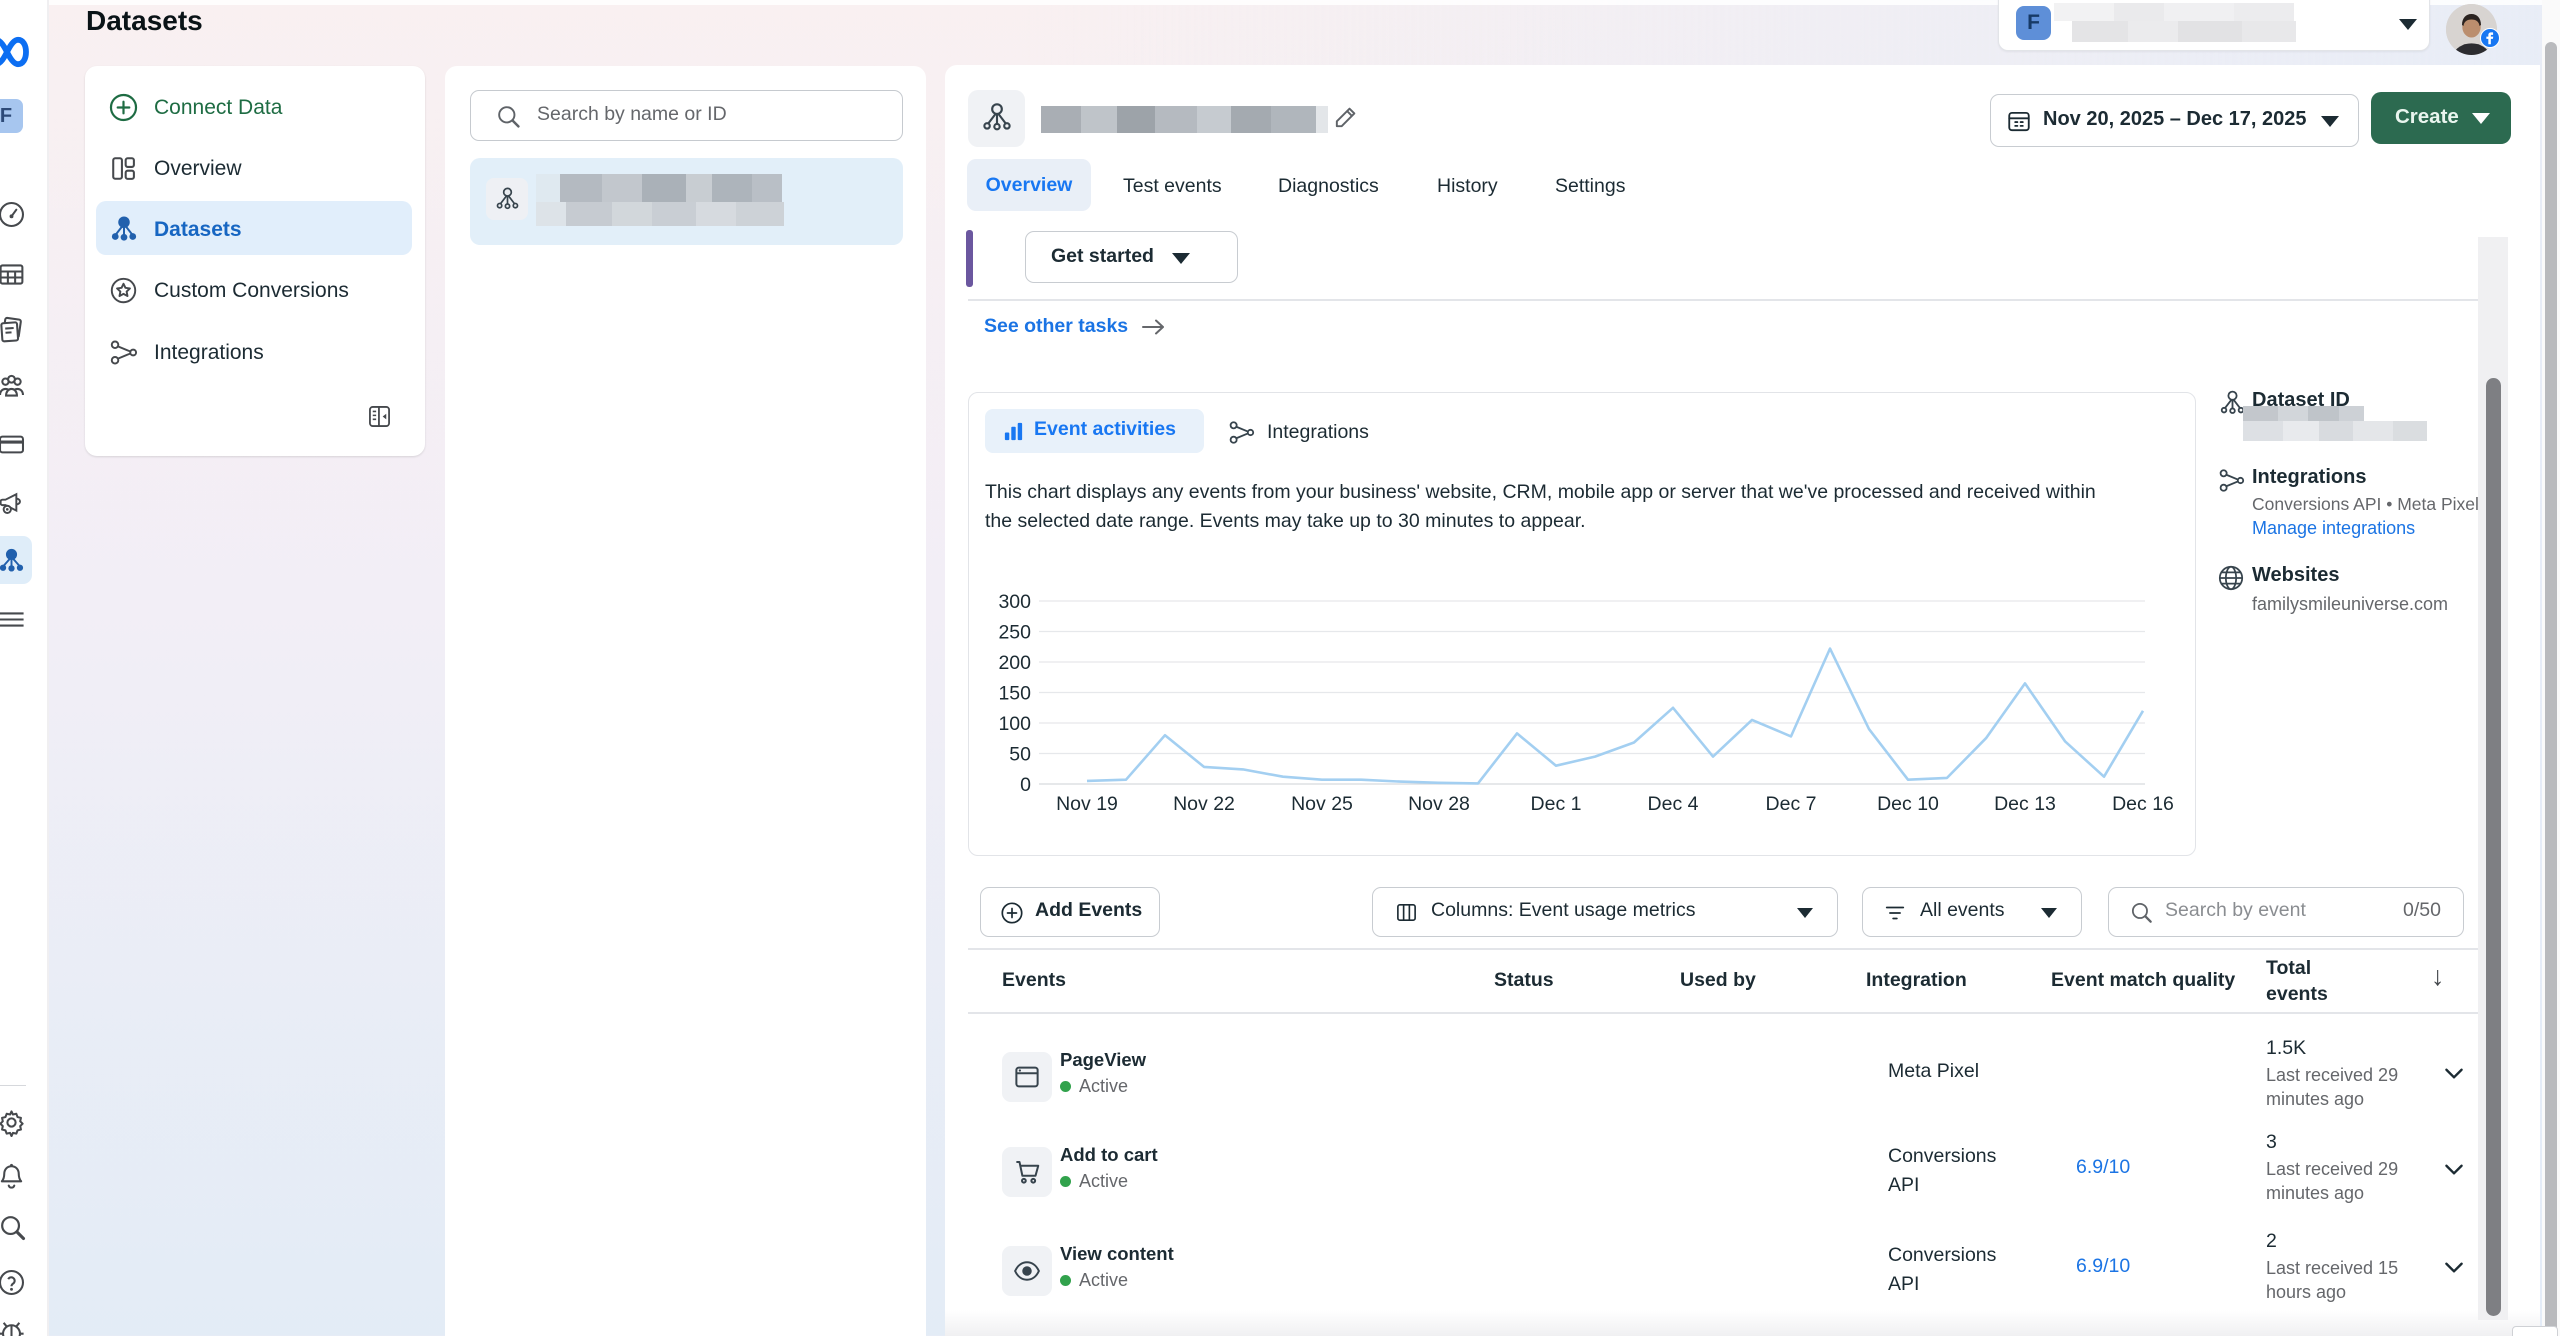 The image size is (2560, 1336). Describe the element at coordinates (1014, 724) in the screenshot. I see `svg-text: 100` at that location.